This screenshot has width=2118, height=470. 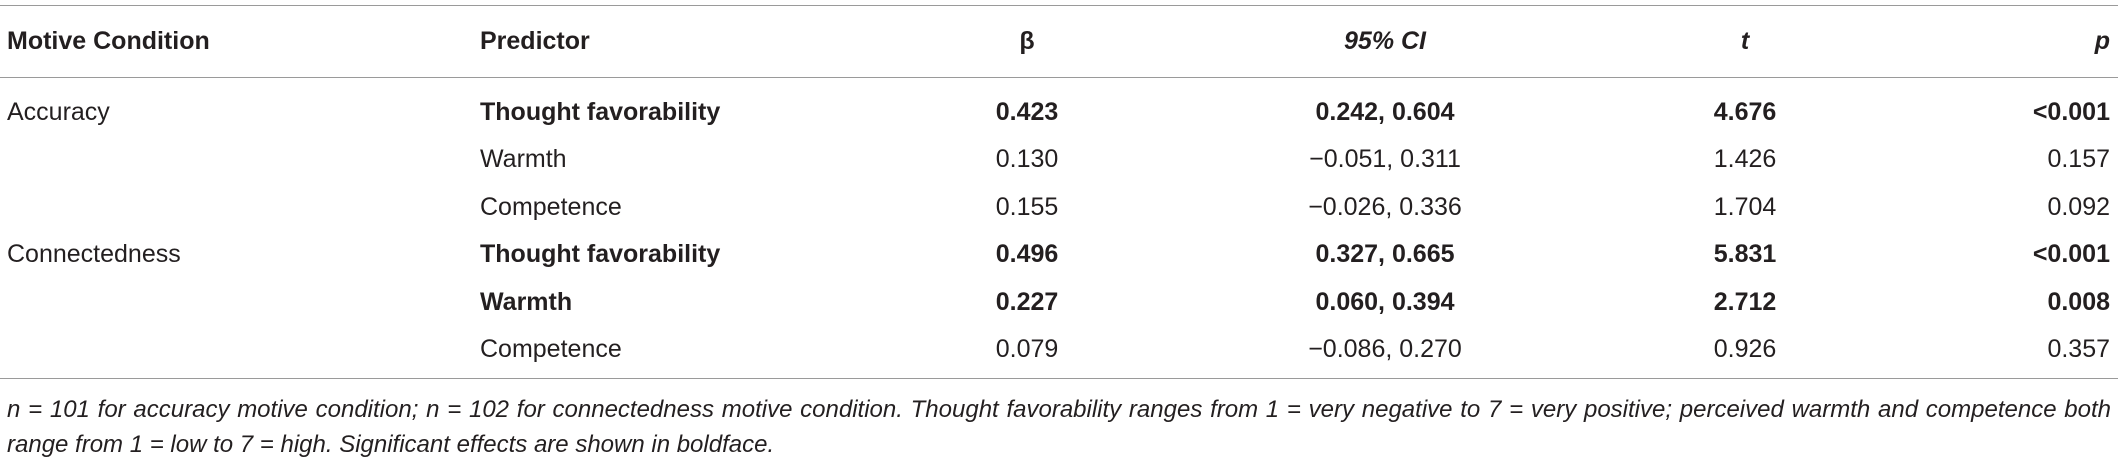 I want to click on p-value: 0.092, so click(x=2078, y=206).